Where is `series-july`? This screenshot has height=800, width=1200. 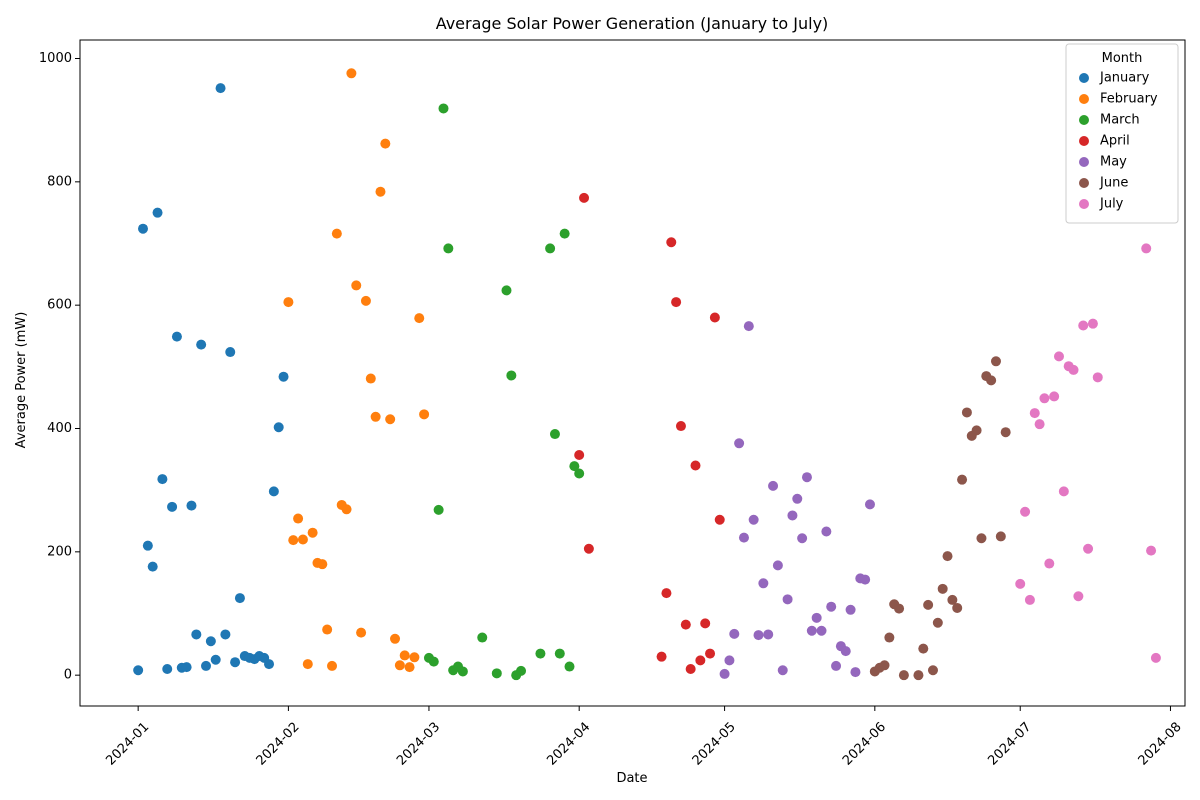 series-july is located at coordinates (1088, 453).